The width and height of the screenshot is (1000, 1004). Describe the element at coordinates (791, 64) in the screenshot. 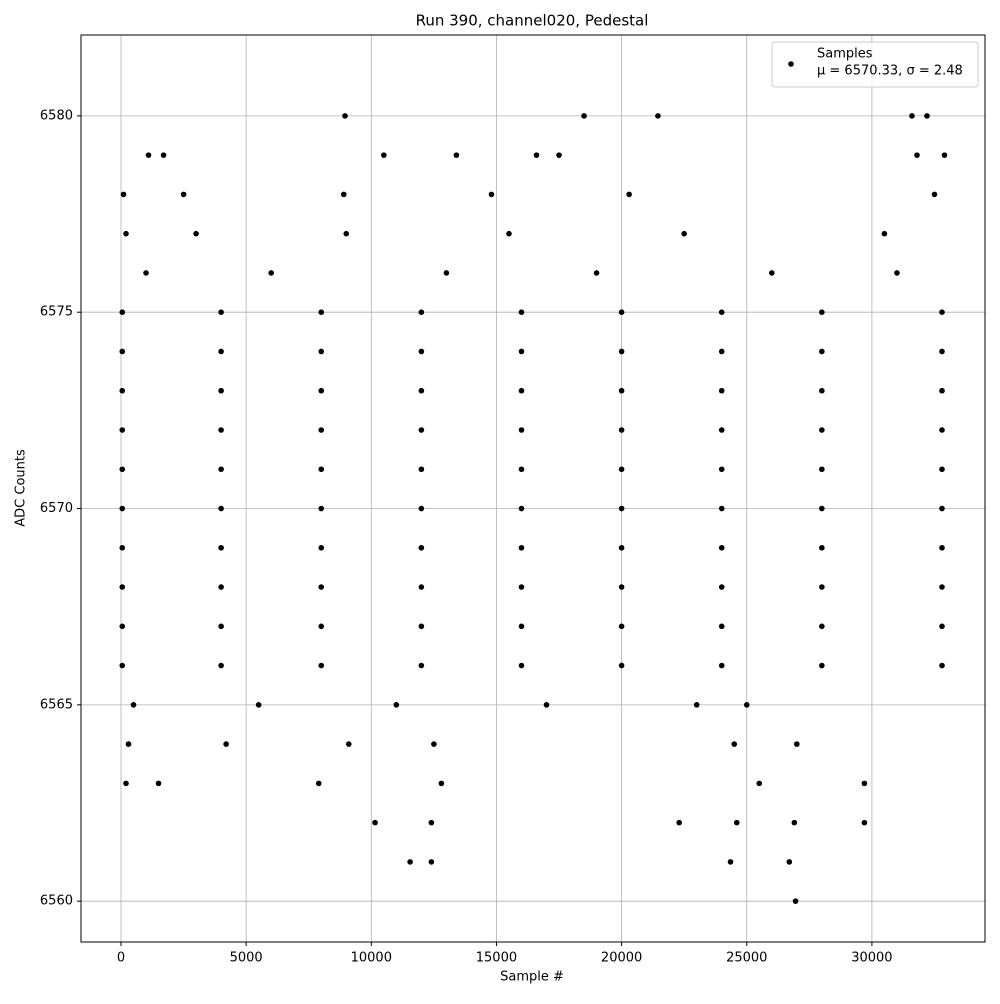

I see `legend-marker` at that location.